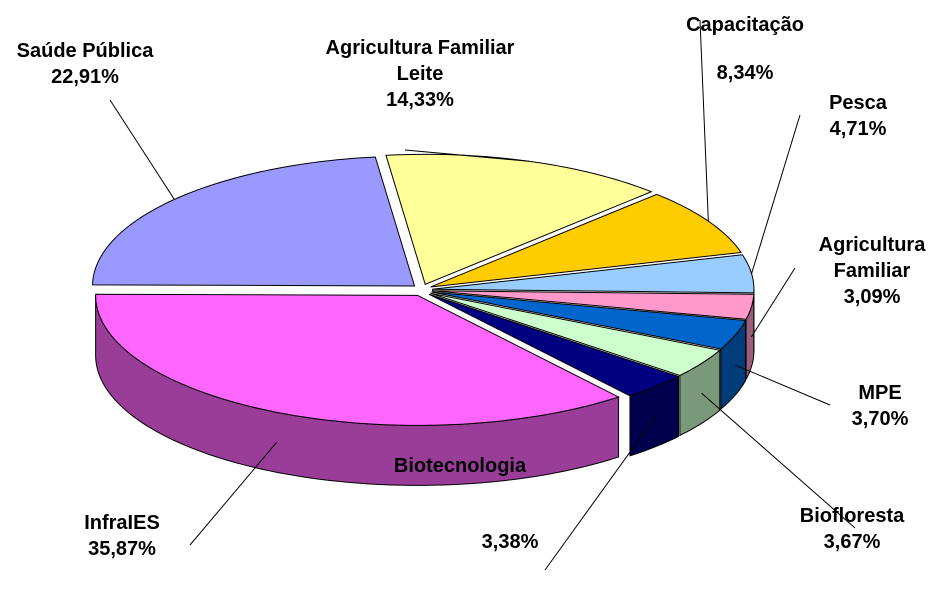 The width and height of the screenshot is (946, 603). What do you see at coordinates (852, 516) in the screenshot?
I see `category-label: Biofloresta` at bounding box center [852, 516].